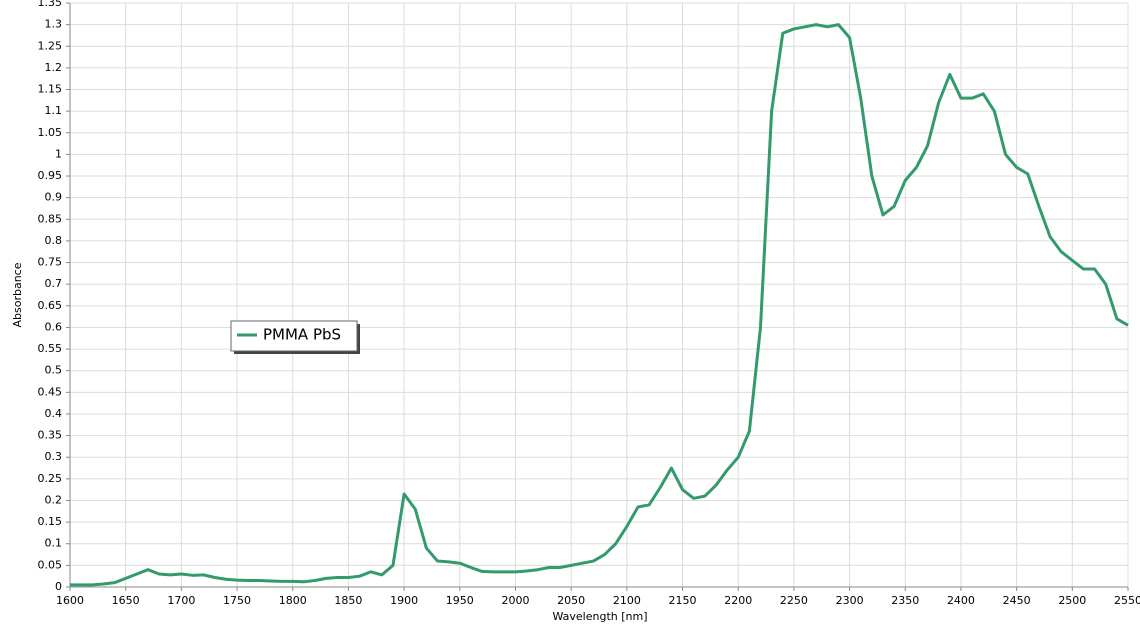  What do you see at coordinates (961, 600) in the screenshot?
I see `x-tick-label: 2400` at bounding box center [961, 600].